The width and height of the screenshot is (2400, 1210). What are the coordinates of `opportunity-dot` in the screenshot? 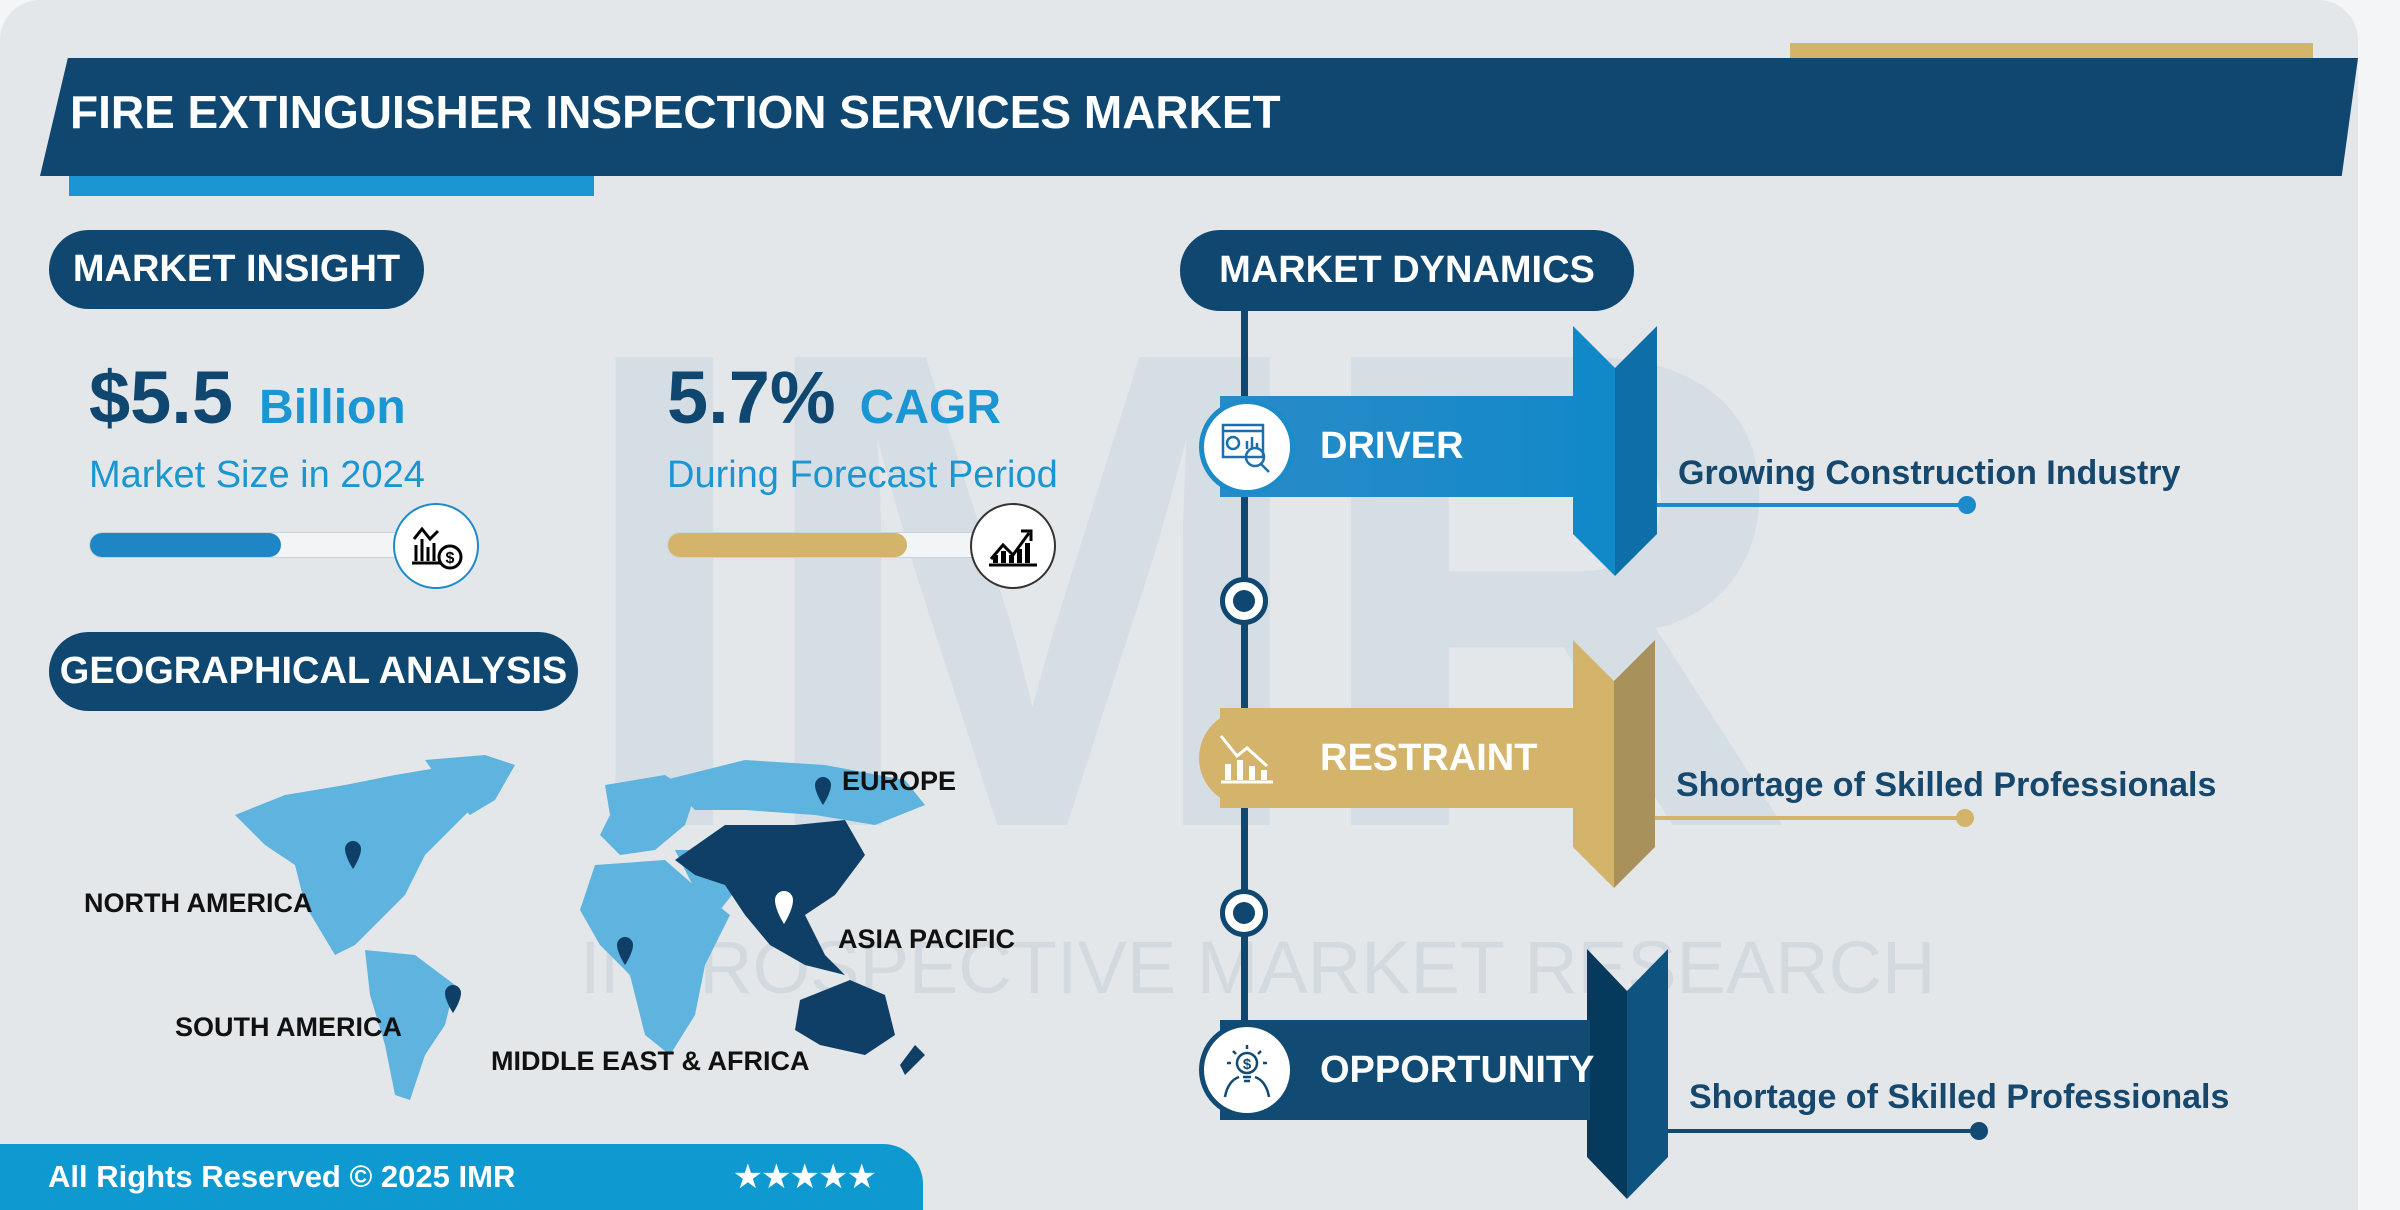 It's located at (1979, 1131).